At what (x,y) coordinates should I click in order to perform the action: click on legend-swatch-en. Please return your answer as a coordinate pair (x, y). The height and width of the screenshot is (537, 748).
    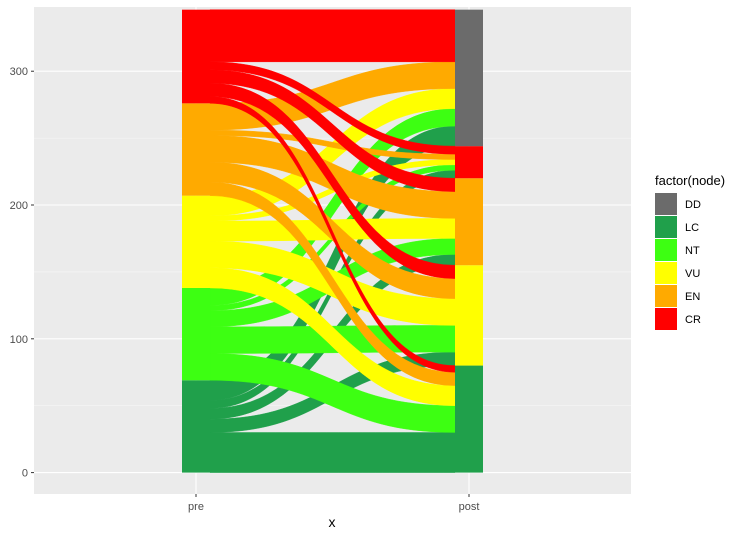
    Looking at the image, I should click on (666, 296).